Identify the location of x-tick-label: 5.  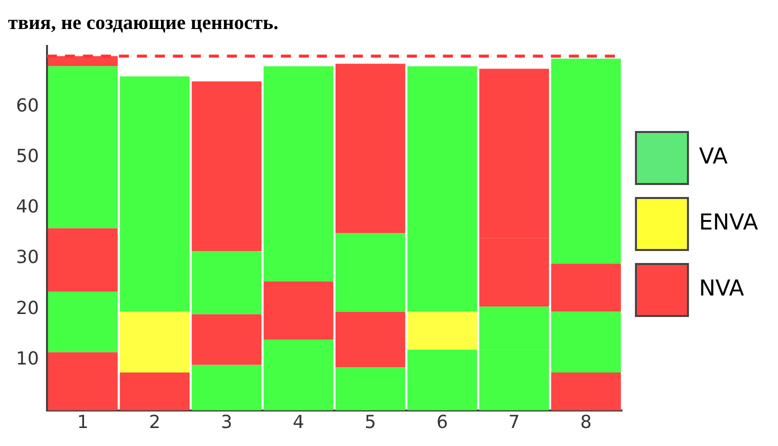
(370, 422).